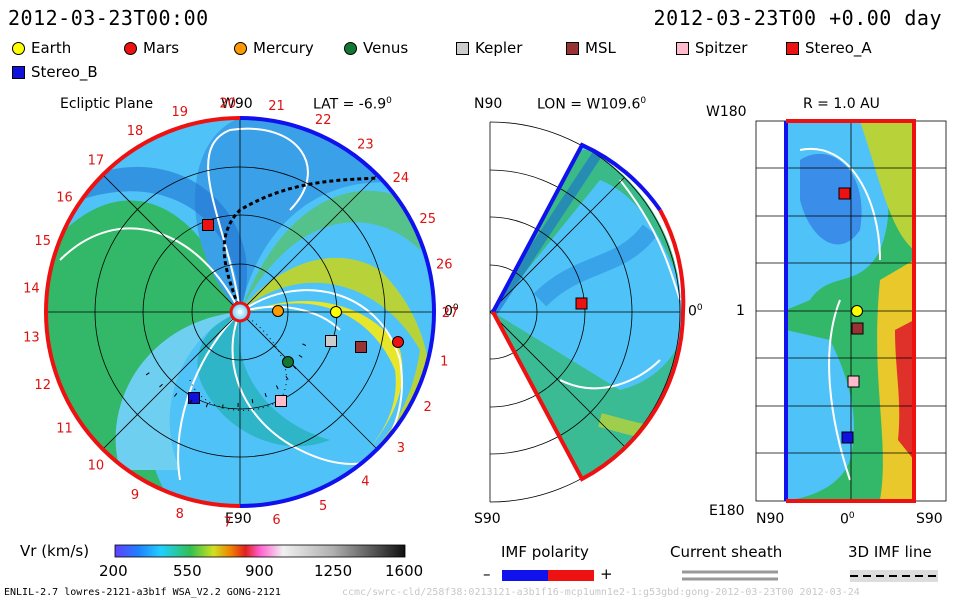 This screenshot has width=960, height=600. Describe the element at coordinates (283, 48) in the screenshot. I see `legend-label: Mercury` at that location.